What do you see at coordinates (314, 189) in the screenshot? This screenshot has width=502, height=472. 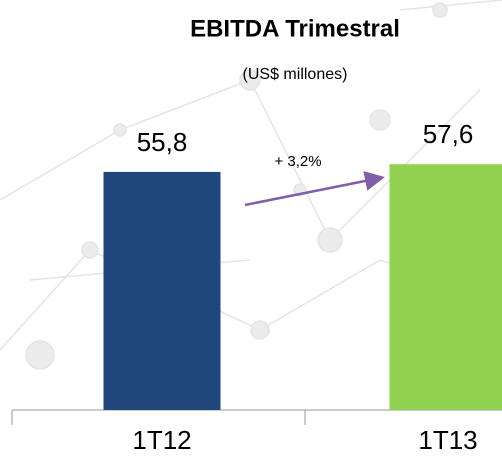 I see `growth-arrow` at bounding box center [314, 189].